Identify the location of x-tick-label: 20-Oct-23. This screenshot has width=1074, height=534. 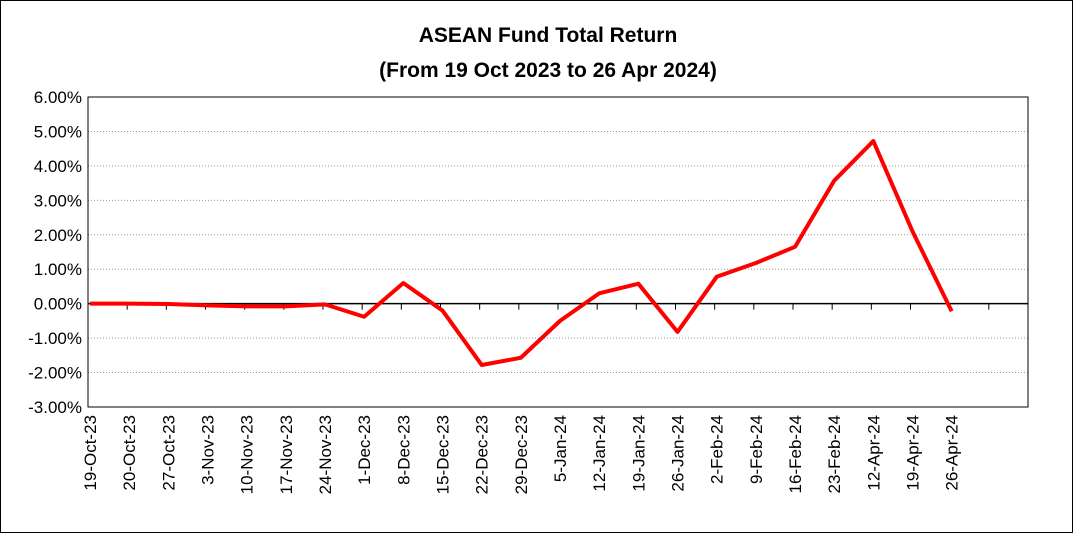
(129, 453).